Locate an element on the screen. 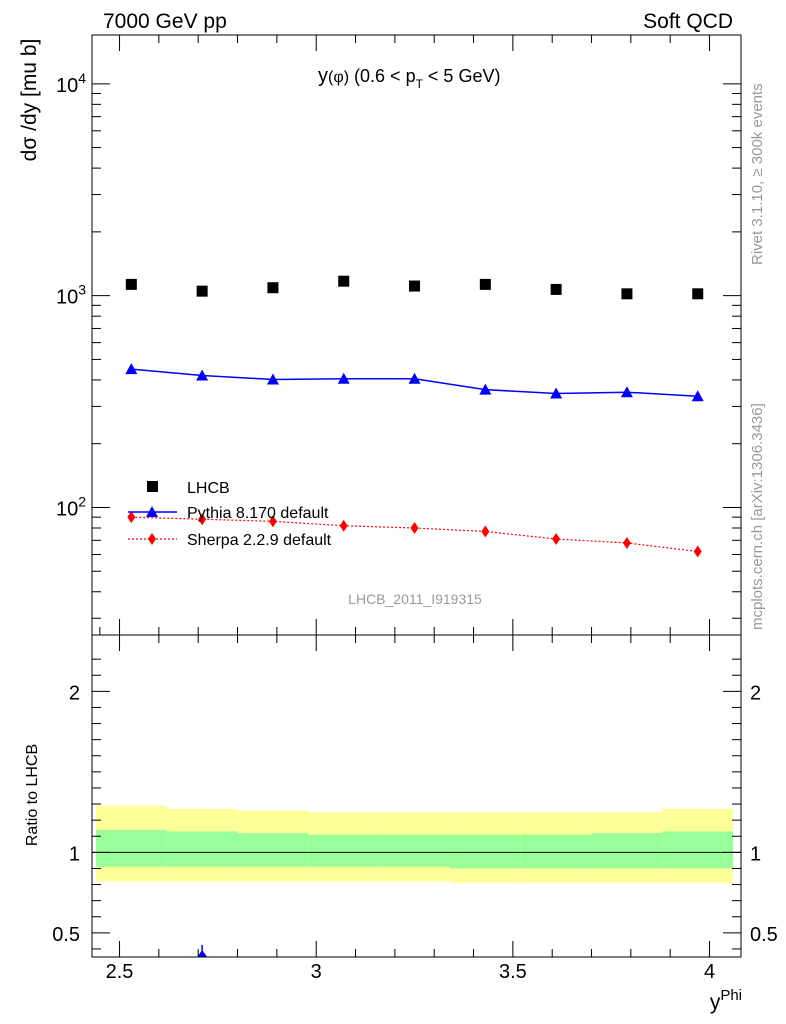 This screenshot has height=1024, width=786. ratio-y-tick-label-right: 0.5 is located at coordinates (764, 935).